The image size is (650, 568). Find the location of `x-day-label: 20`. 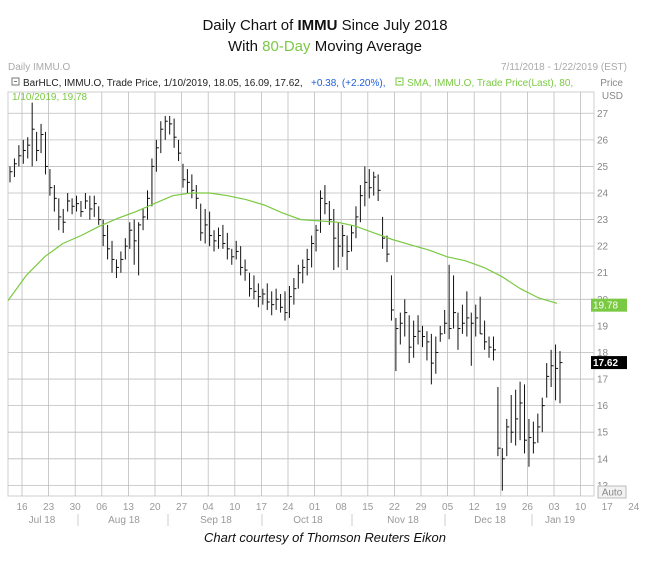

x-day-label: 20 is located at coordinates (155, 507).